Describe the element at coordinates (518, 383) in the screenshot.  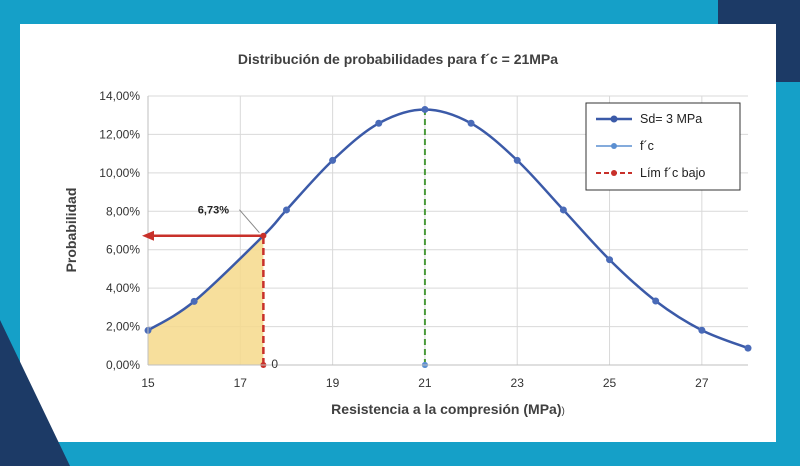
I see `x-tick-label: 23` at that location.